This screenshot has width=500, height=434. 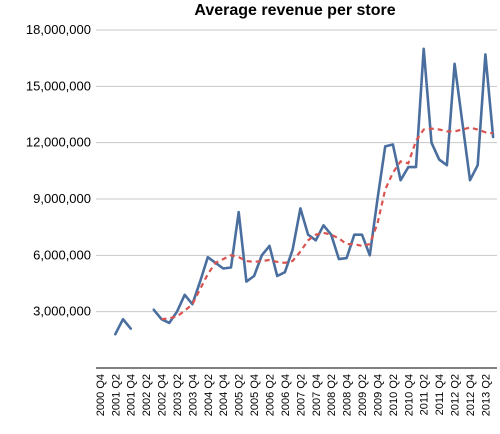 What do you see at coordinates (209, 395) in the screenshot?
I see `x-tick-label: 2004 Q2` at bounding box center [209, 395].